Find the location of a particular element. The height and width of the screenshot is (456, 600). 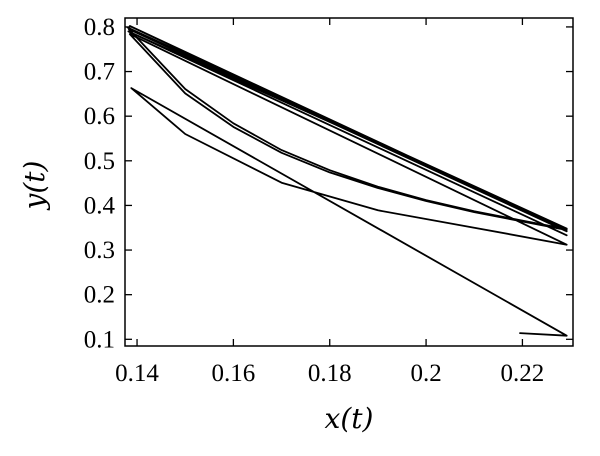

x-tick-label: 0.2 is located at coordinates (425, 373).